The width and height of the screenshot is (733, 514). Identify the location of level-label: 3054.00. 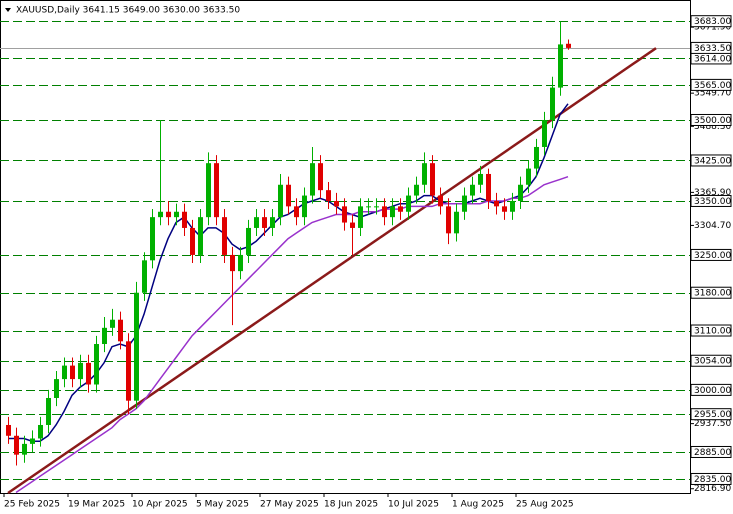
(712, 362).